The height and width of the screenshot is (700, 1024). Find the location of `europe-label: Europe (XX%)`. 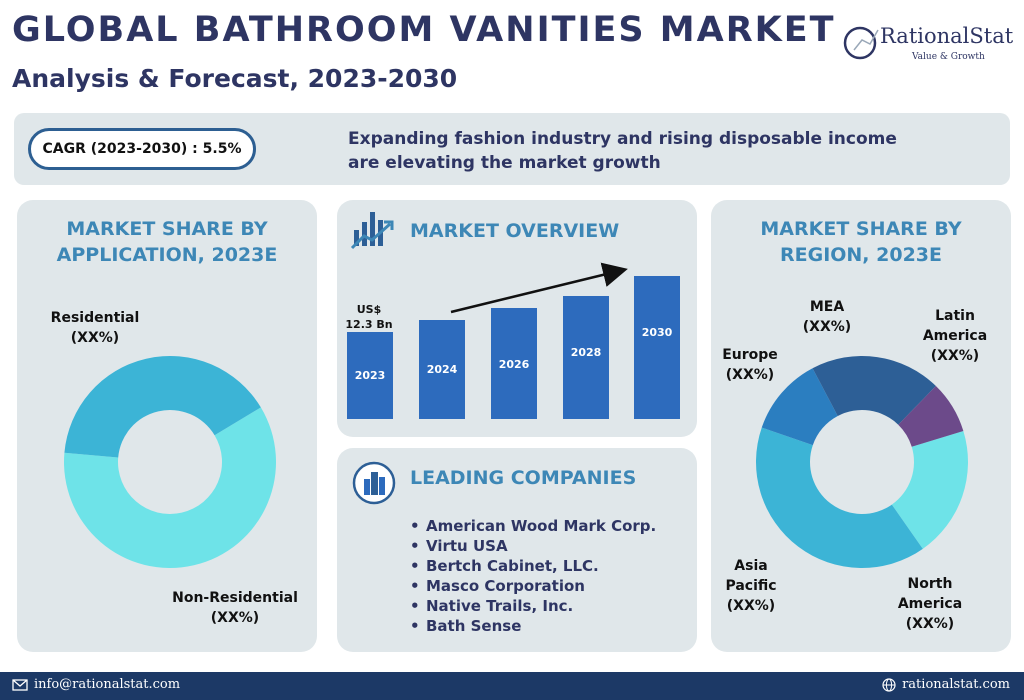

europe-label: Europe (XX%) is located at coordinates (750, 365).